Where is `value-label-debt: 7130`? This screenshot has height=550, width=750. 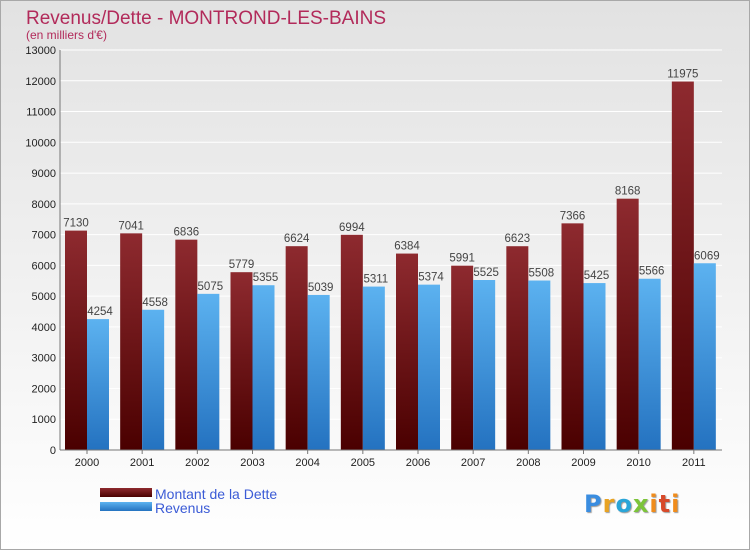
value-label-debt: 7130 is located at coordinates (76, 224).